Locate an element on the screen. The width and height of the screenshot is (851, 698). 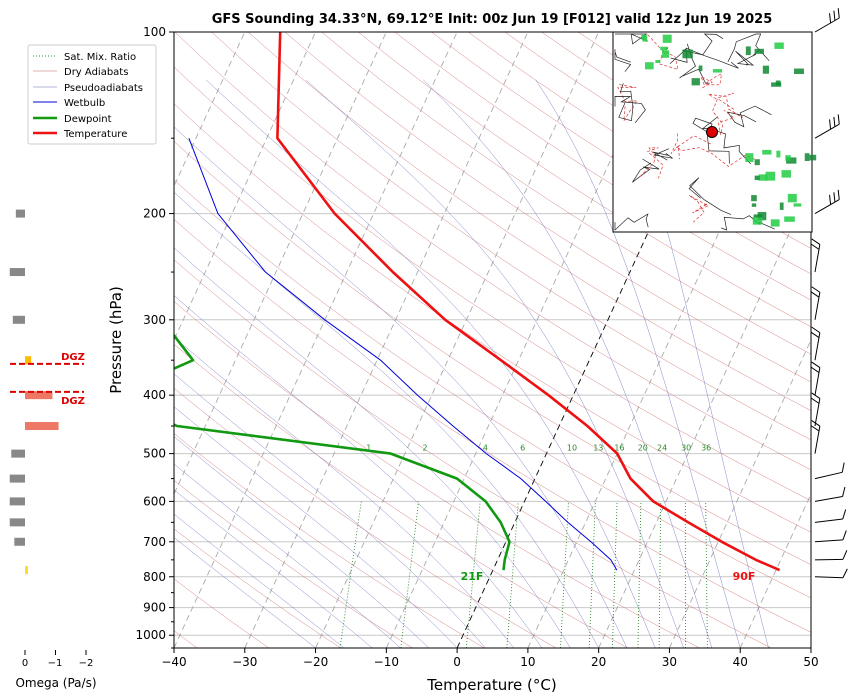
x-tick-label: −10 is located at coordinates (386, 662).